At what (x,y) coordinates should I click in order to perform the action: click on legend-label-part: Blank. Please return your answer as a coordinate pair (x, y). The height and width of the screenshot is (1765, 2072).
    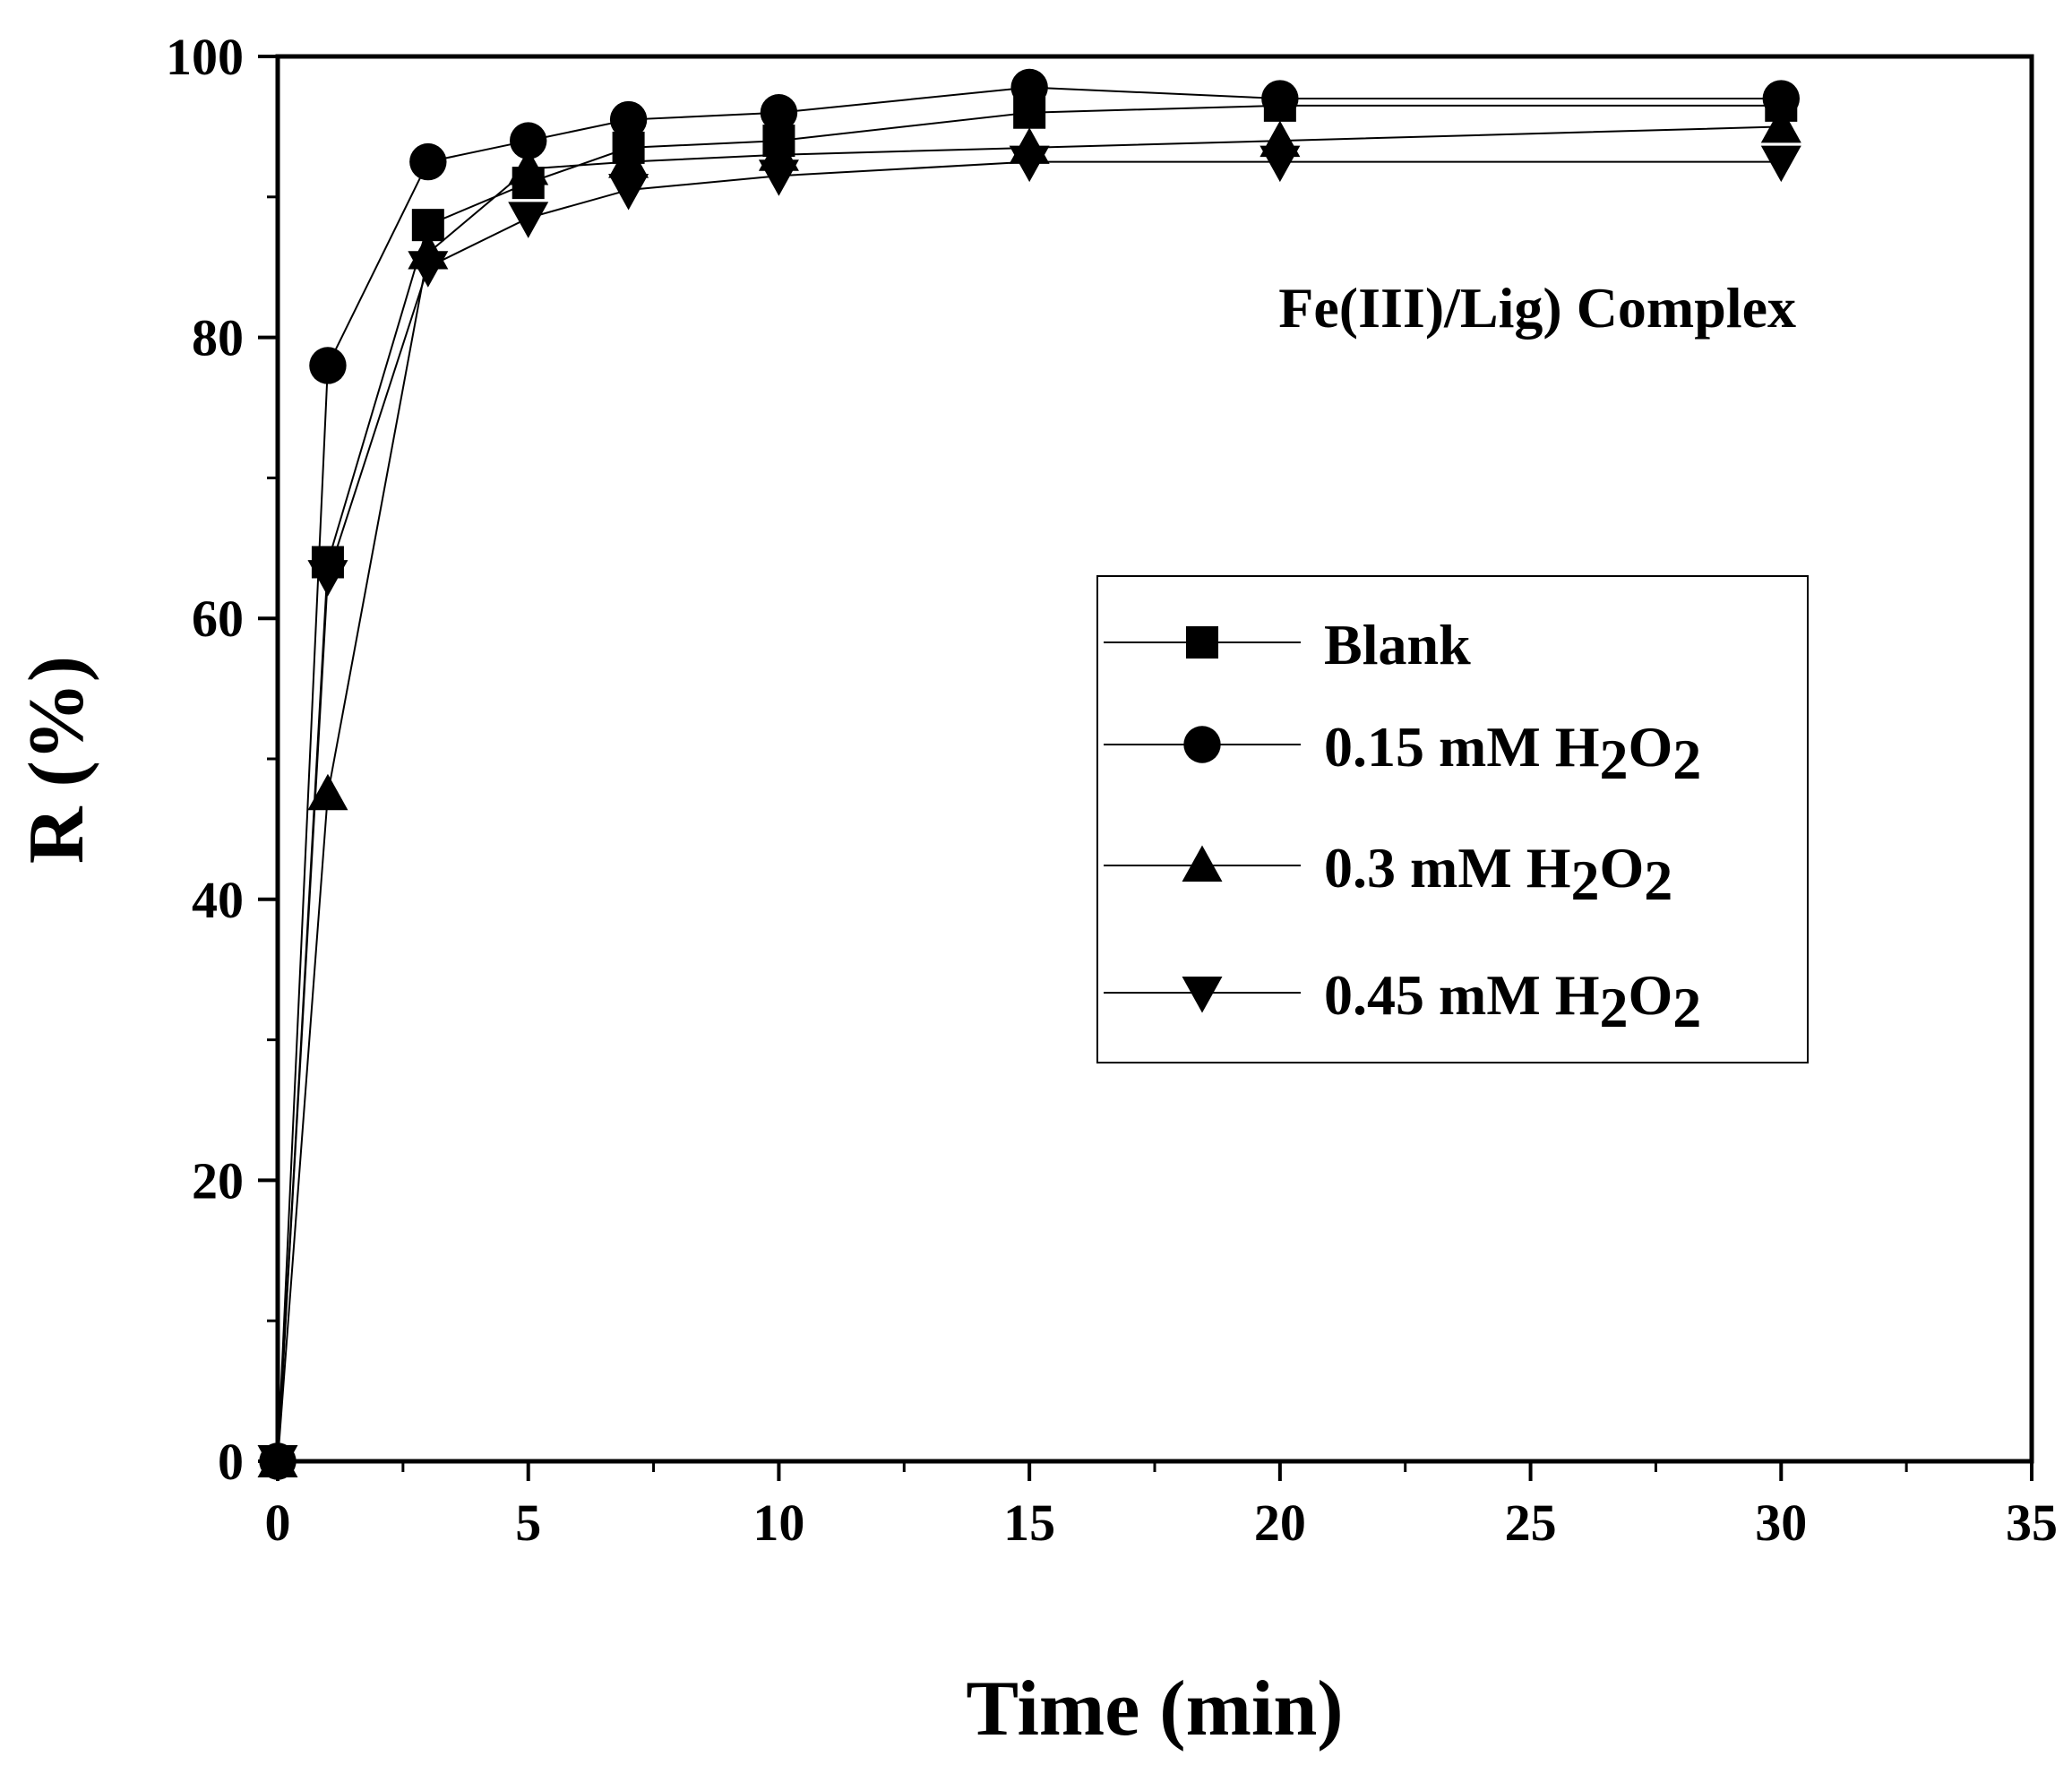
    Looking at the image, I should click on (1397, 644).